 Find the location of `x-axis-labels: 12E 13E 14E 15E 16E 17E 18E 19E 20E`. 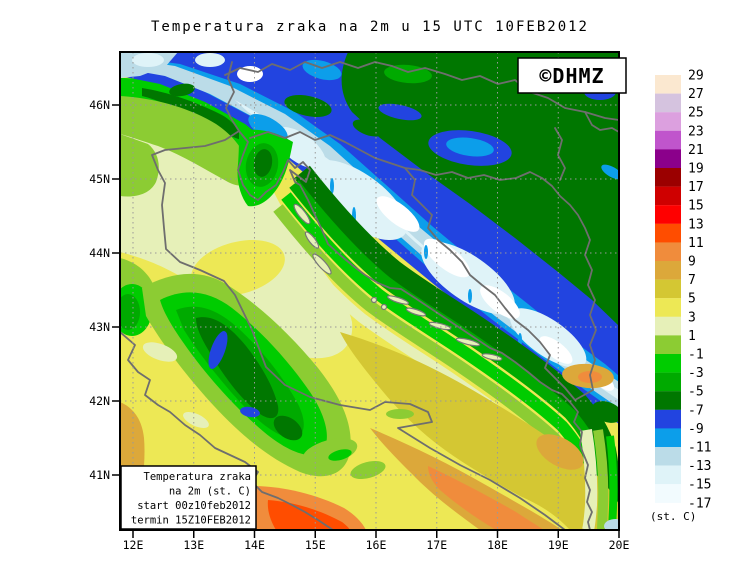

x-axis-labels: 12E 13E 14E 15E 16E 17E 18E 19E 20E is located at coordinates (376, 545).